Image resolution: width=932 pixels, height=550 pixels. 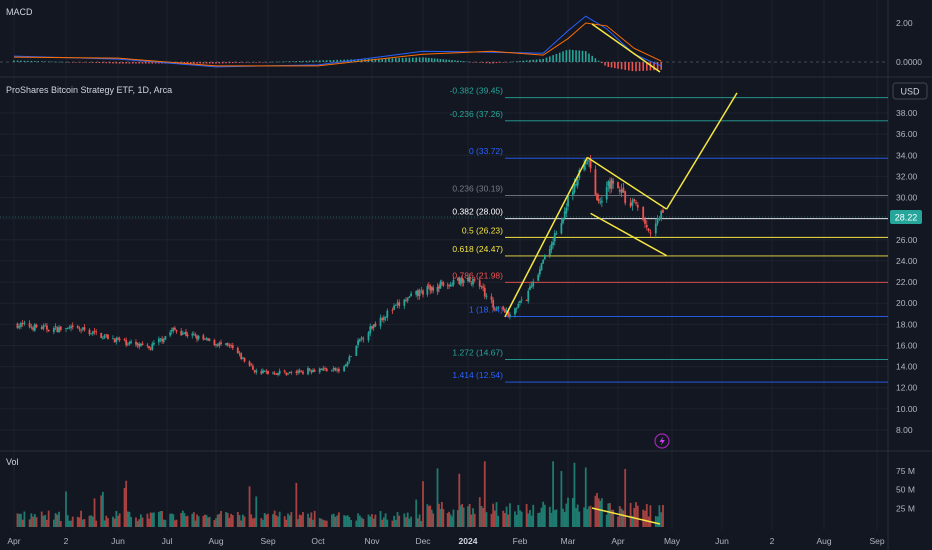 What do you see at coordinates (910, 91) in the screenshot?
I see `currency-button: USD` at bounding box center [910, 91].